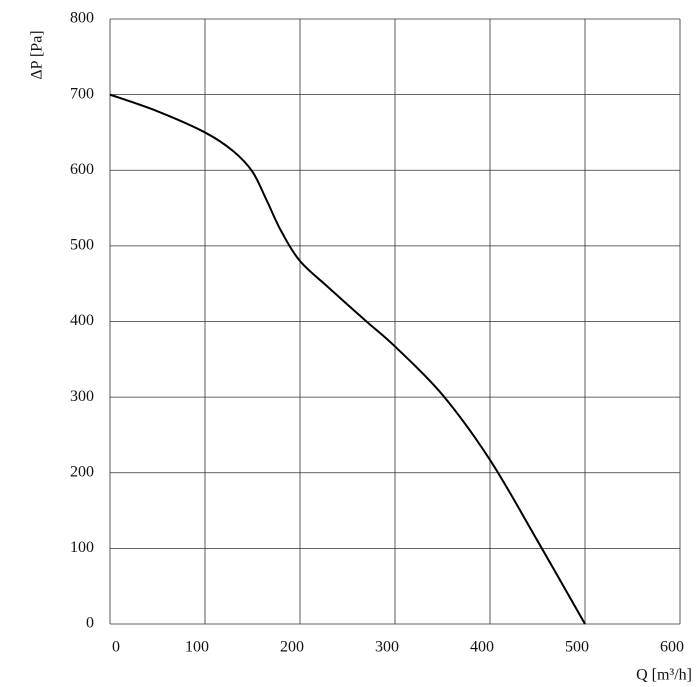 This screenshot has width=700, height=687. What do you see at coordinates (82, 471) in the screenshot?
I see `y-tick-label: 200` at bounding box center [82, 471].